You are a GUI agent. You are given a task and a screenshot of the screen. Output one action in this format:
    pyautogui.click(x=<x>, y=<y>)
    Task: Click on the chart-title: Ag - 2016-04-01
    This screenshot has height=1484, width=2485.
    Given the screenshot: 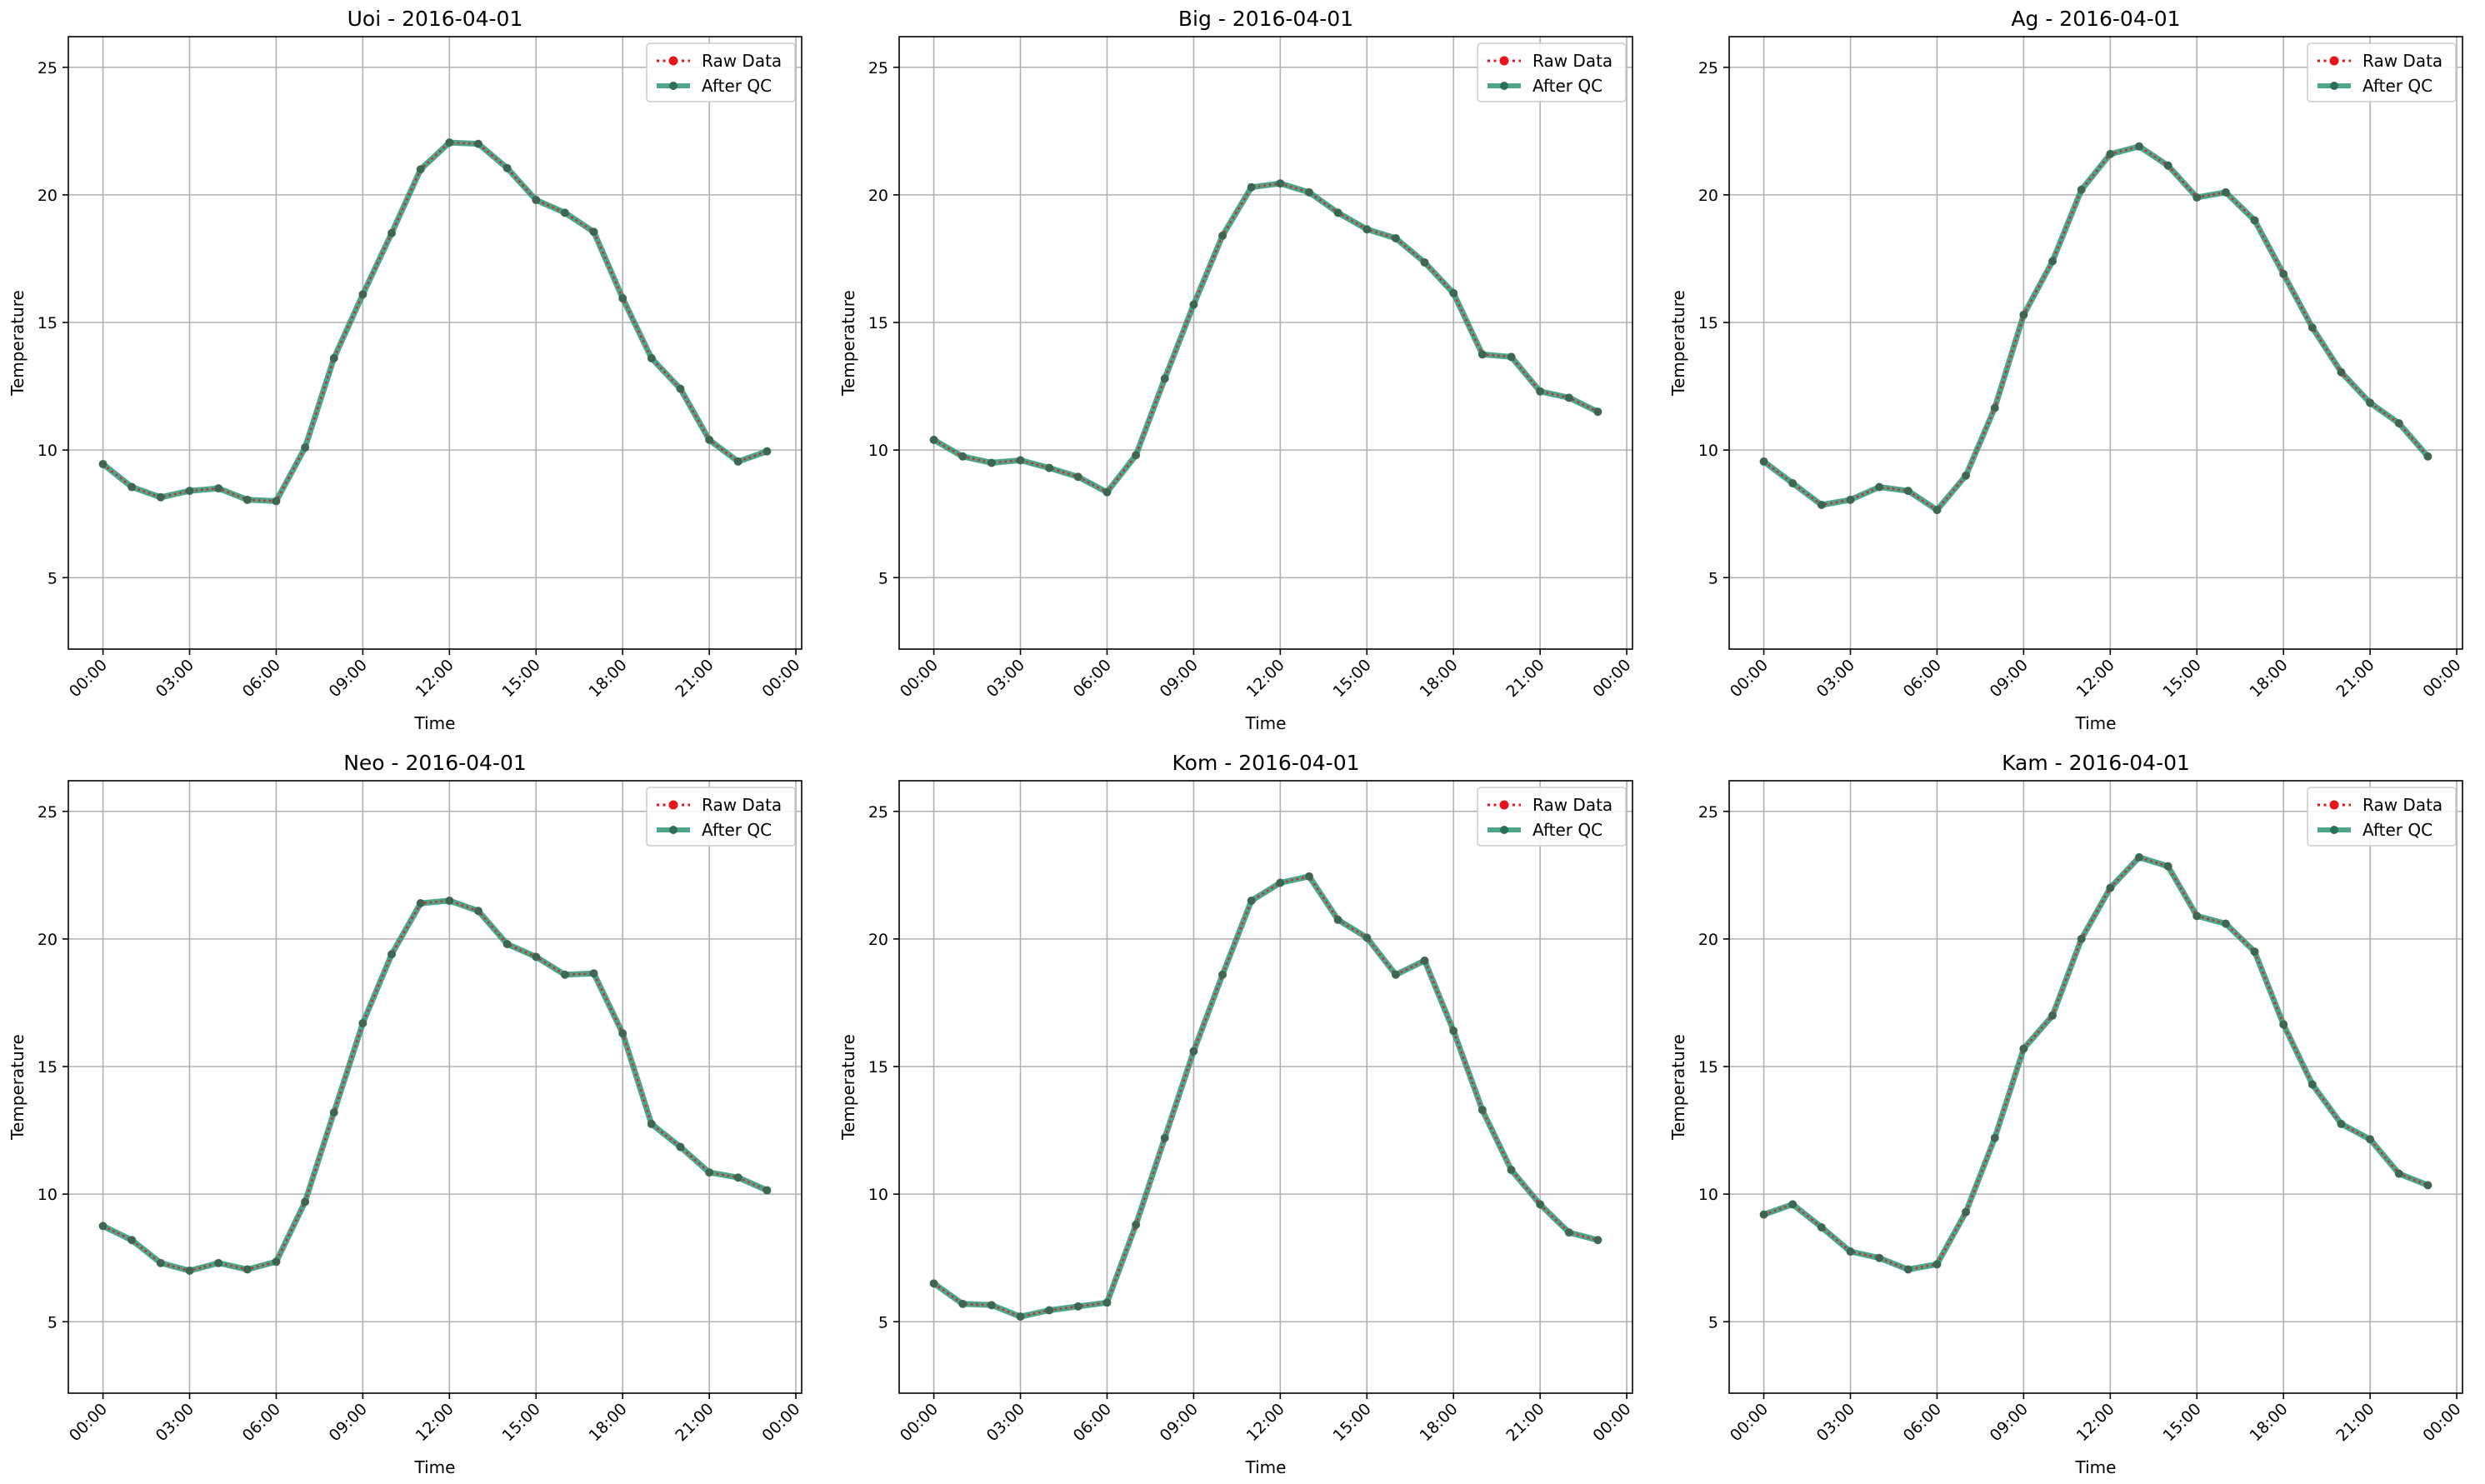 What is the action you would take?
    pyautogui.click(x=2095, y=19)
    